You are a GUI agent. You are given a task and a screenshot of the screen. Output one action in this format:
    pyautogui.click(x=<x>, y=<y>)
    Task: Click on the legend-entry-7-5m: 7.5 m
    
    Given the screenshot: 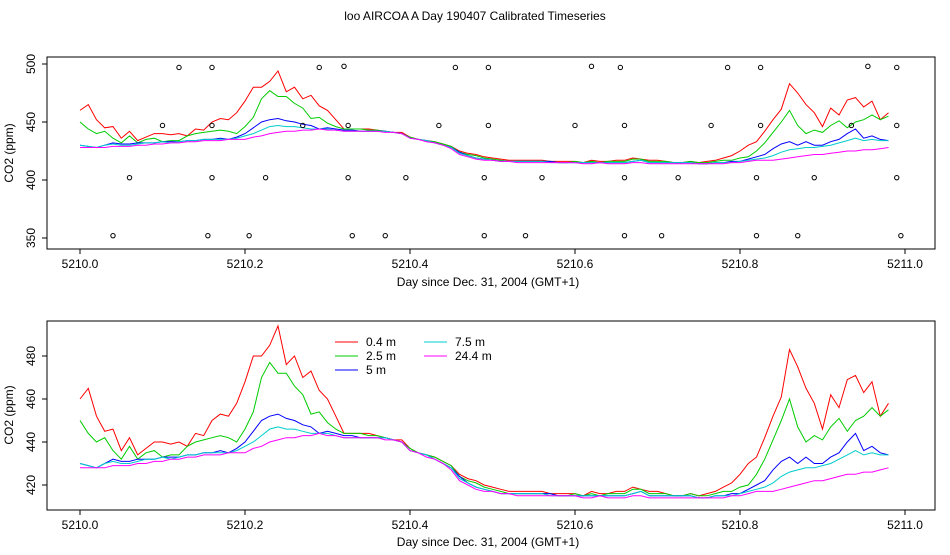 What is the action you would take?
    pyautogui.click(x=454, y=342)
    